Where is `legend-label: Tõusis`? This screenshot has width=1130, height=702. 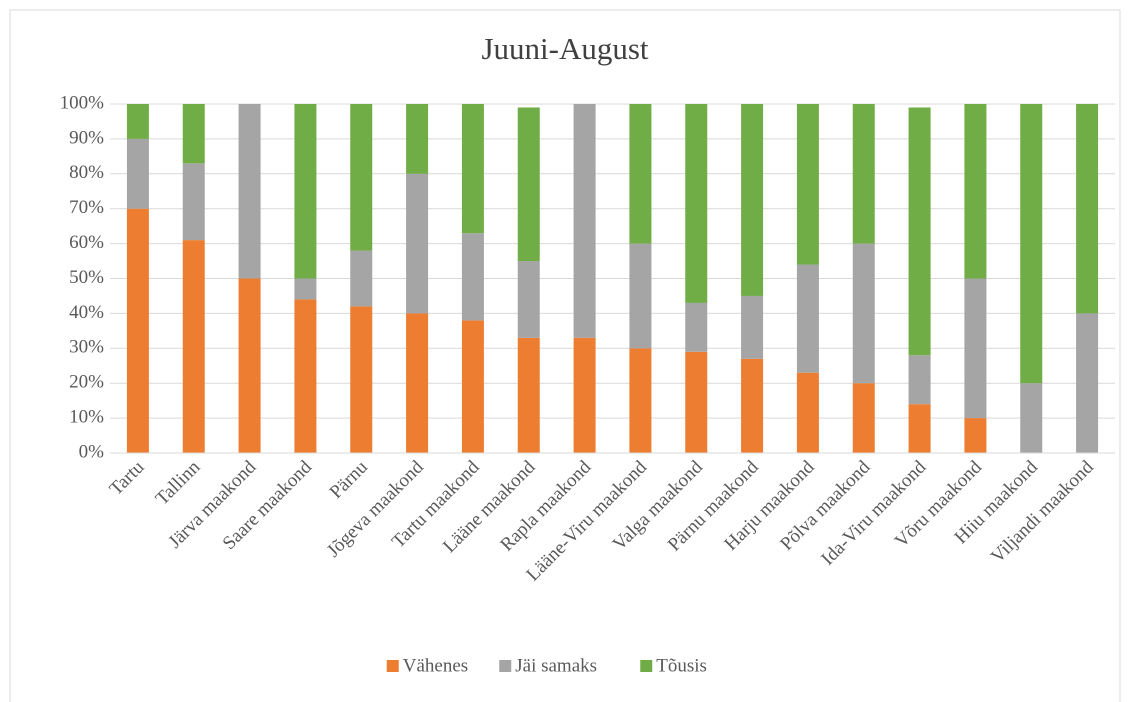 legend-label: Tõusis is located at coordinates (681, 665).